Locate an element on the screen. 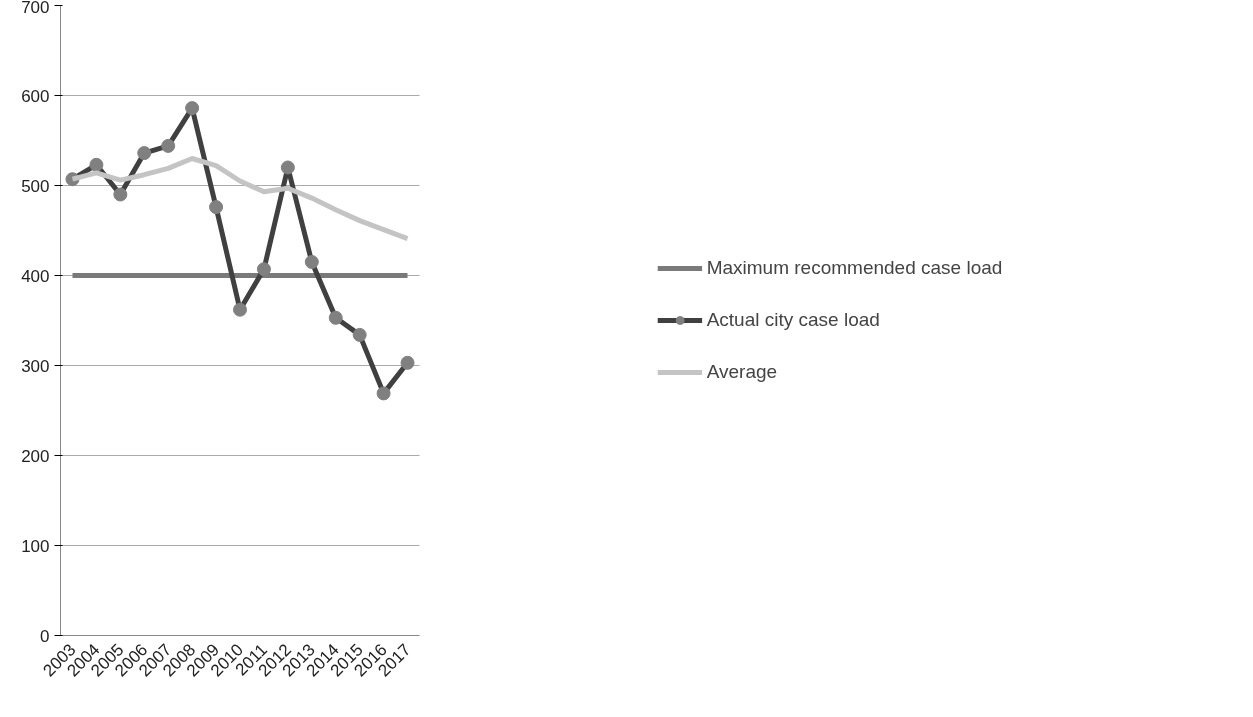  legend-label: Average is located at coordinates (742, 372).